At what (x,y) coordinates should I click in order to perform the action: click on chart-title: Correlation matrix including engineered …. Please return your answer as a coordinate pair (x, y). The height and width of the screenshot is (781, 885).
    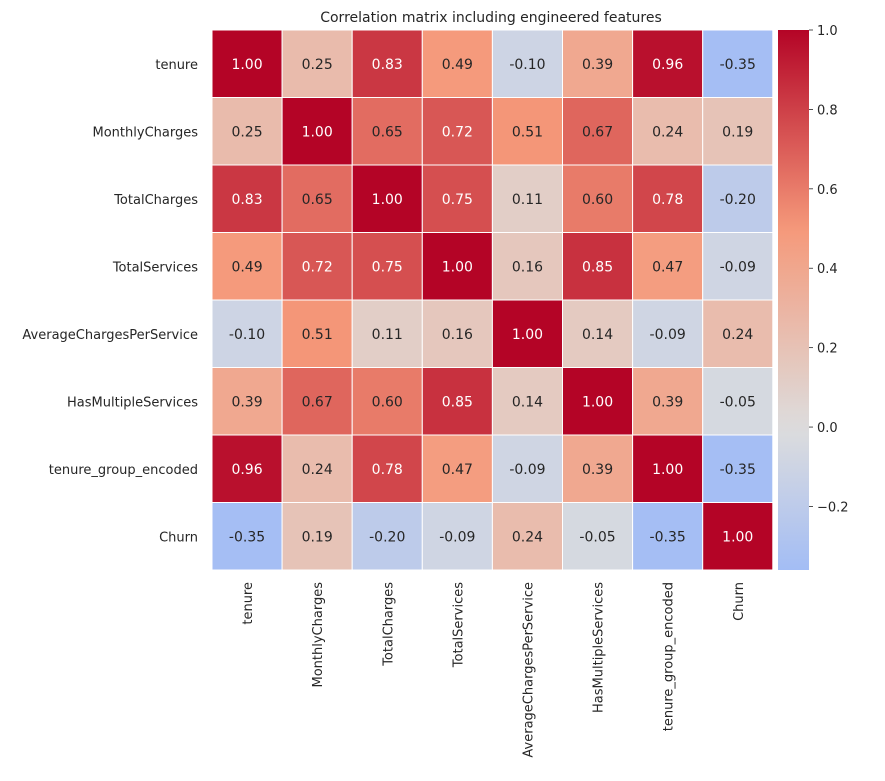
    Looking at the image, I should click on (491, 18).